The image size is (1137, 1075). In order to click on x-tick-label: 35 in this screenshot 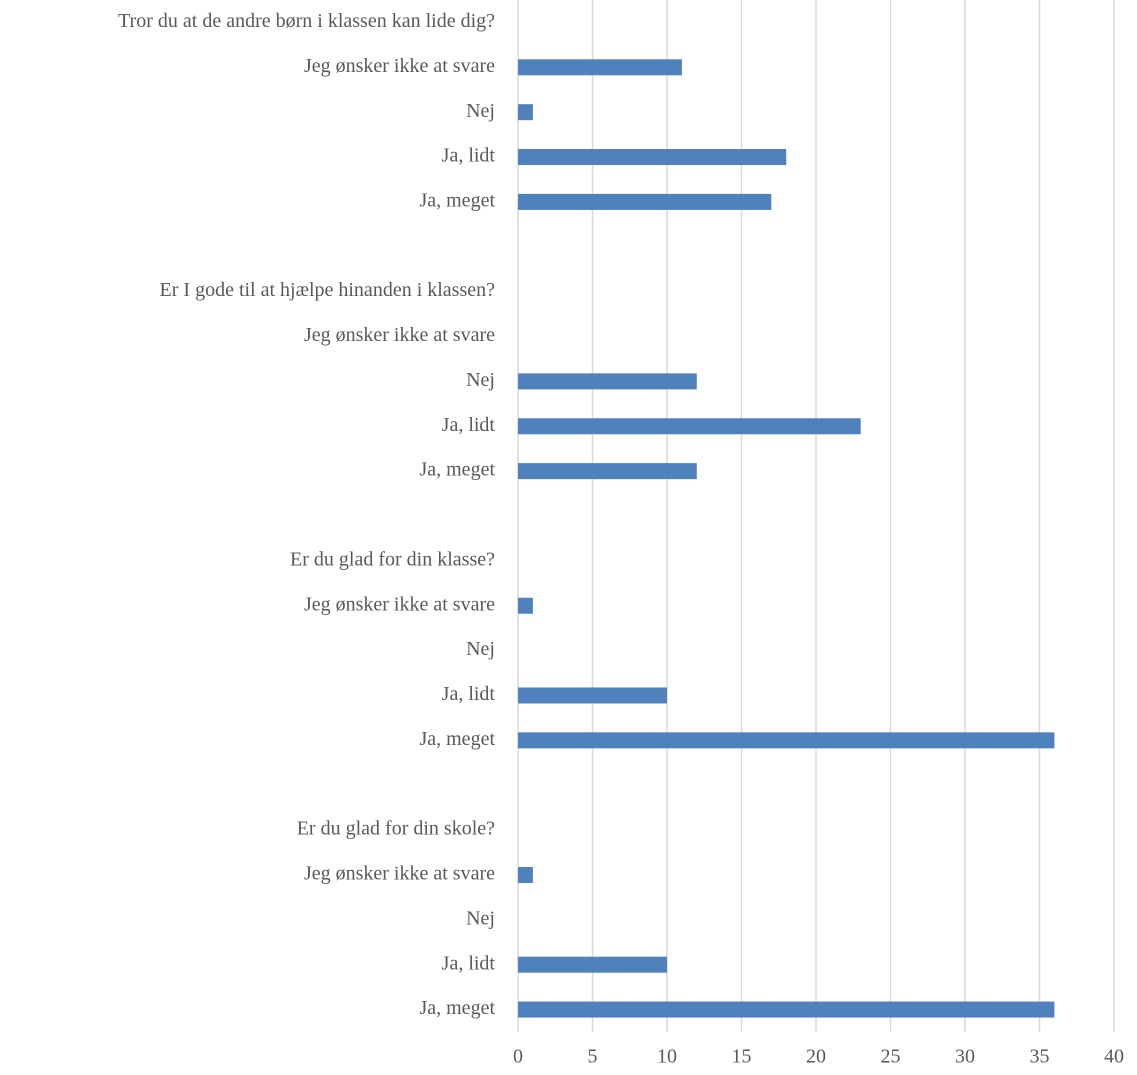, I will do `click(1040, 1057)`.